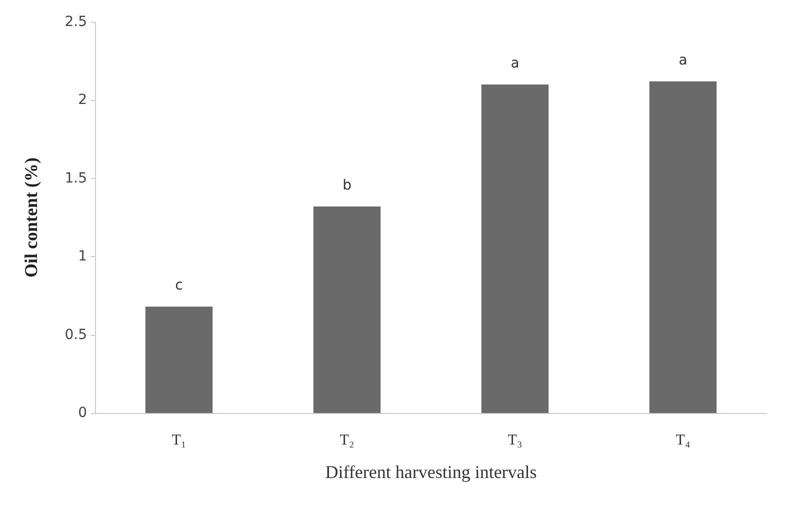 Image resolution: width=792 pixels, height=513 pixels. Describe the element at coordinates (82, 100) in the screenshot. I see `y-tick-label: 2` at that location.